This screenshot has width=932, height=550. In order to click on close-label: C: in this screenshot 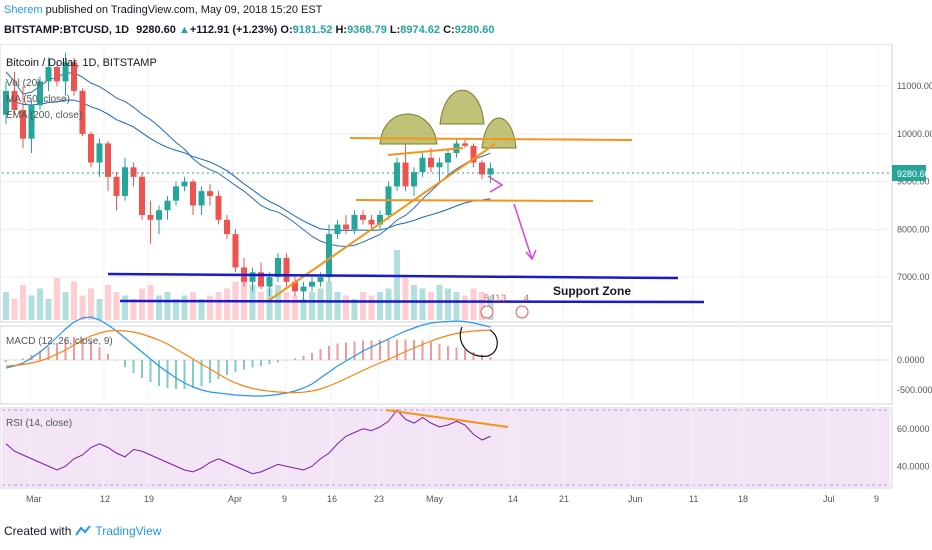, I will do `click(449, 30)`.